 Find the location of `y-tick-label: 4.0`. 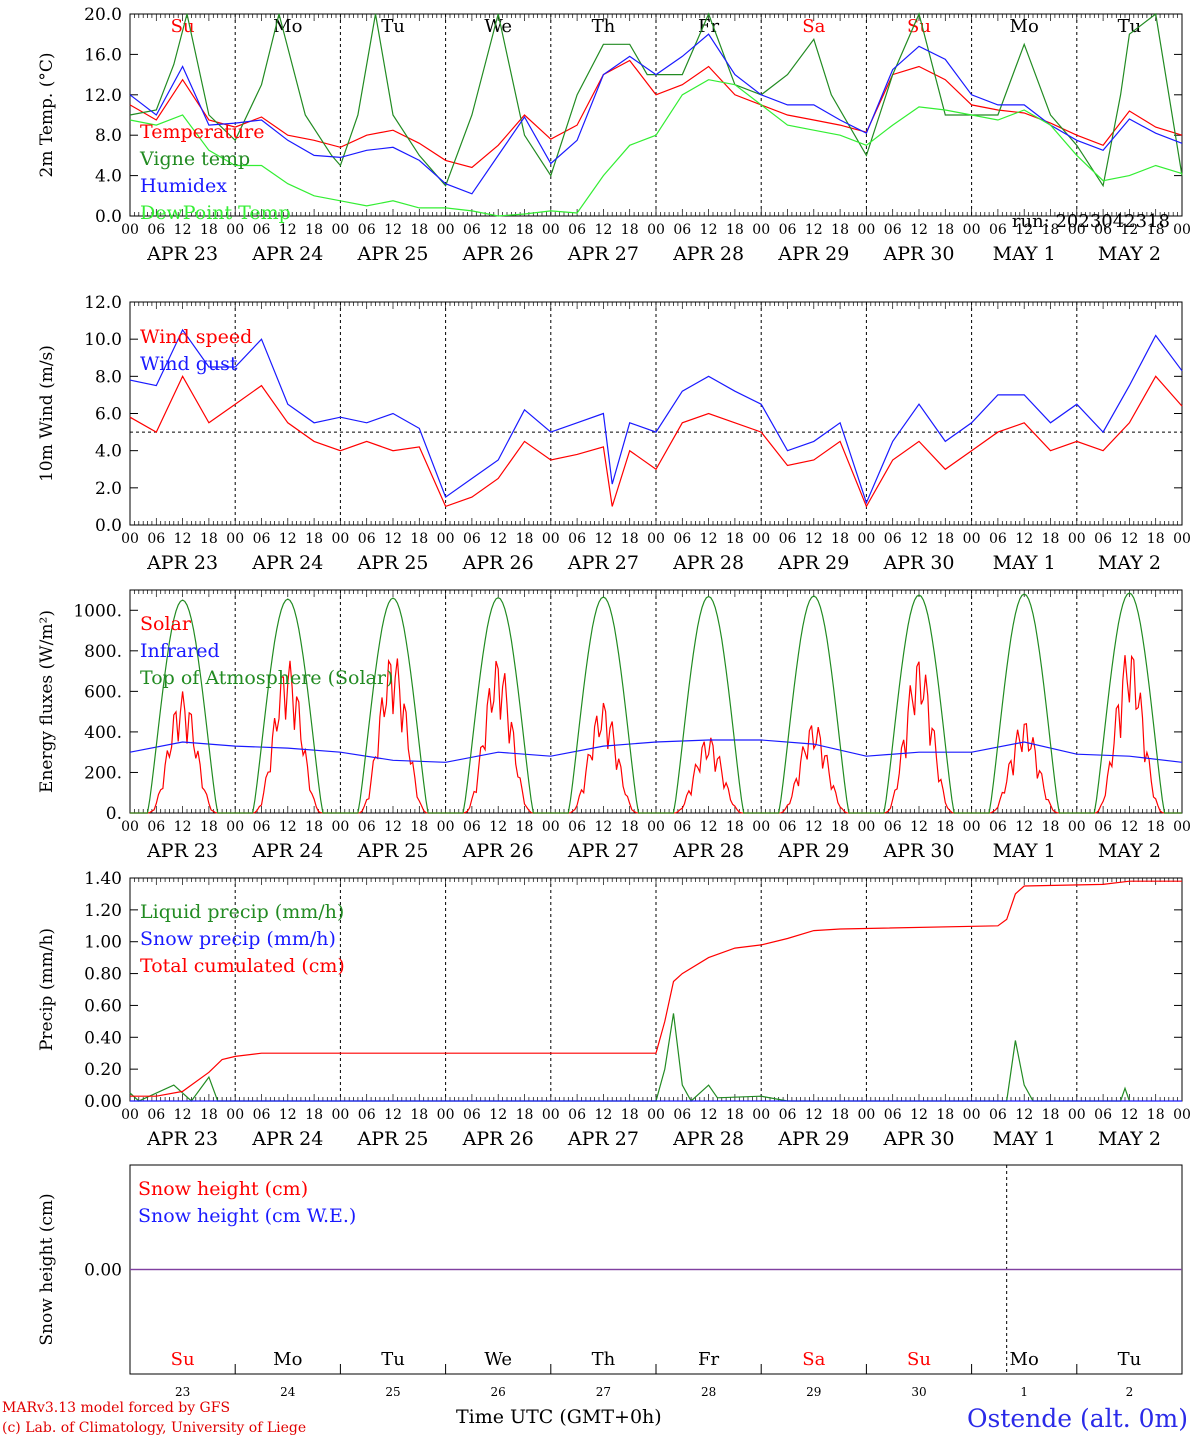

y-tick-label: 4.0 is located at coordinates (108, 177).